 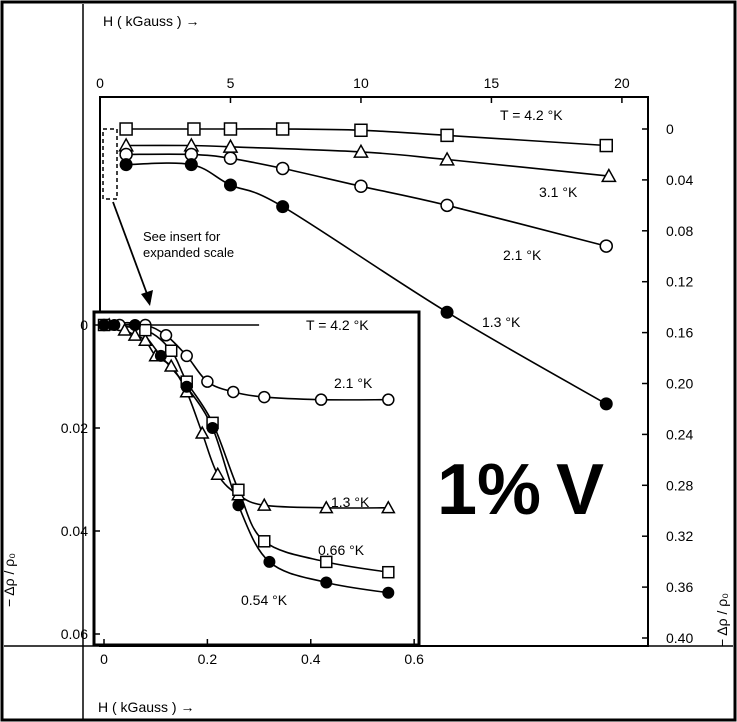 What do you see at coordinates (110, 164) in the screenshot?
I see `expanded-region-box` at bounding box center [110, 164].